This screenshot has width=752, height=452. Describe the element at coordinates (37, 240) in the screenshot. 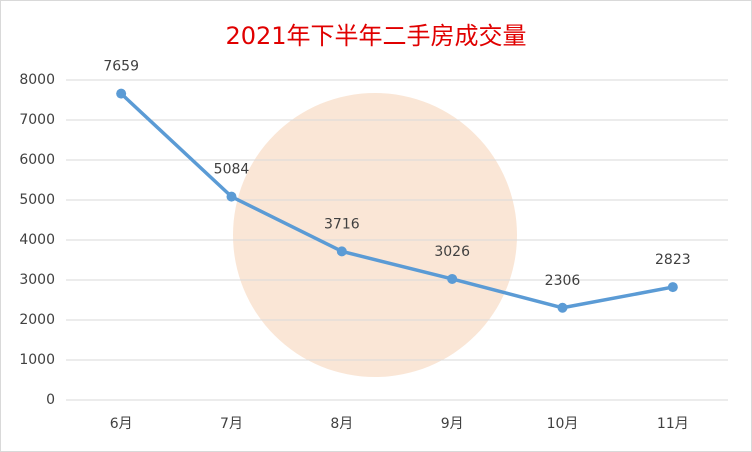

I see `y-tick-label: 4000` at that location.